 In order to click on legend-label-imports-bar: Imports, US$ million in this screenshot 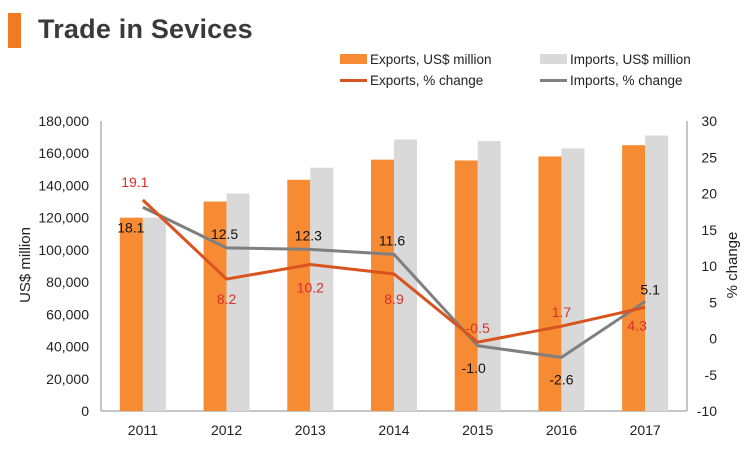, I will do `click(630, 59)`.